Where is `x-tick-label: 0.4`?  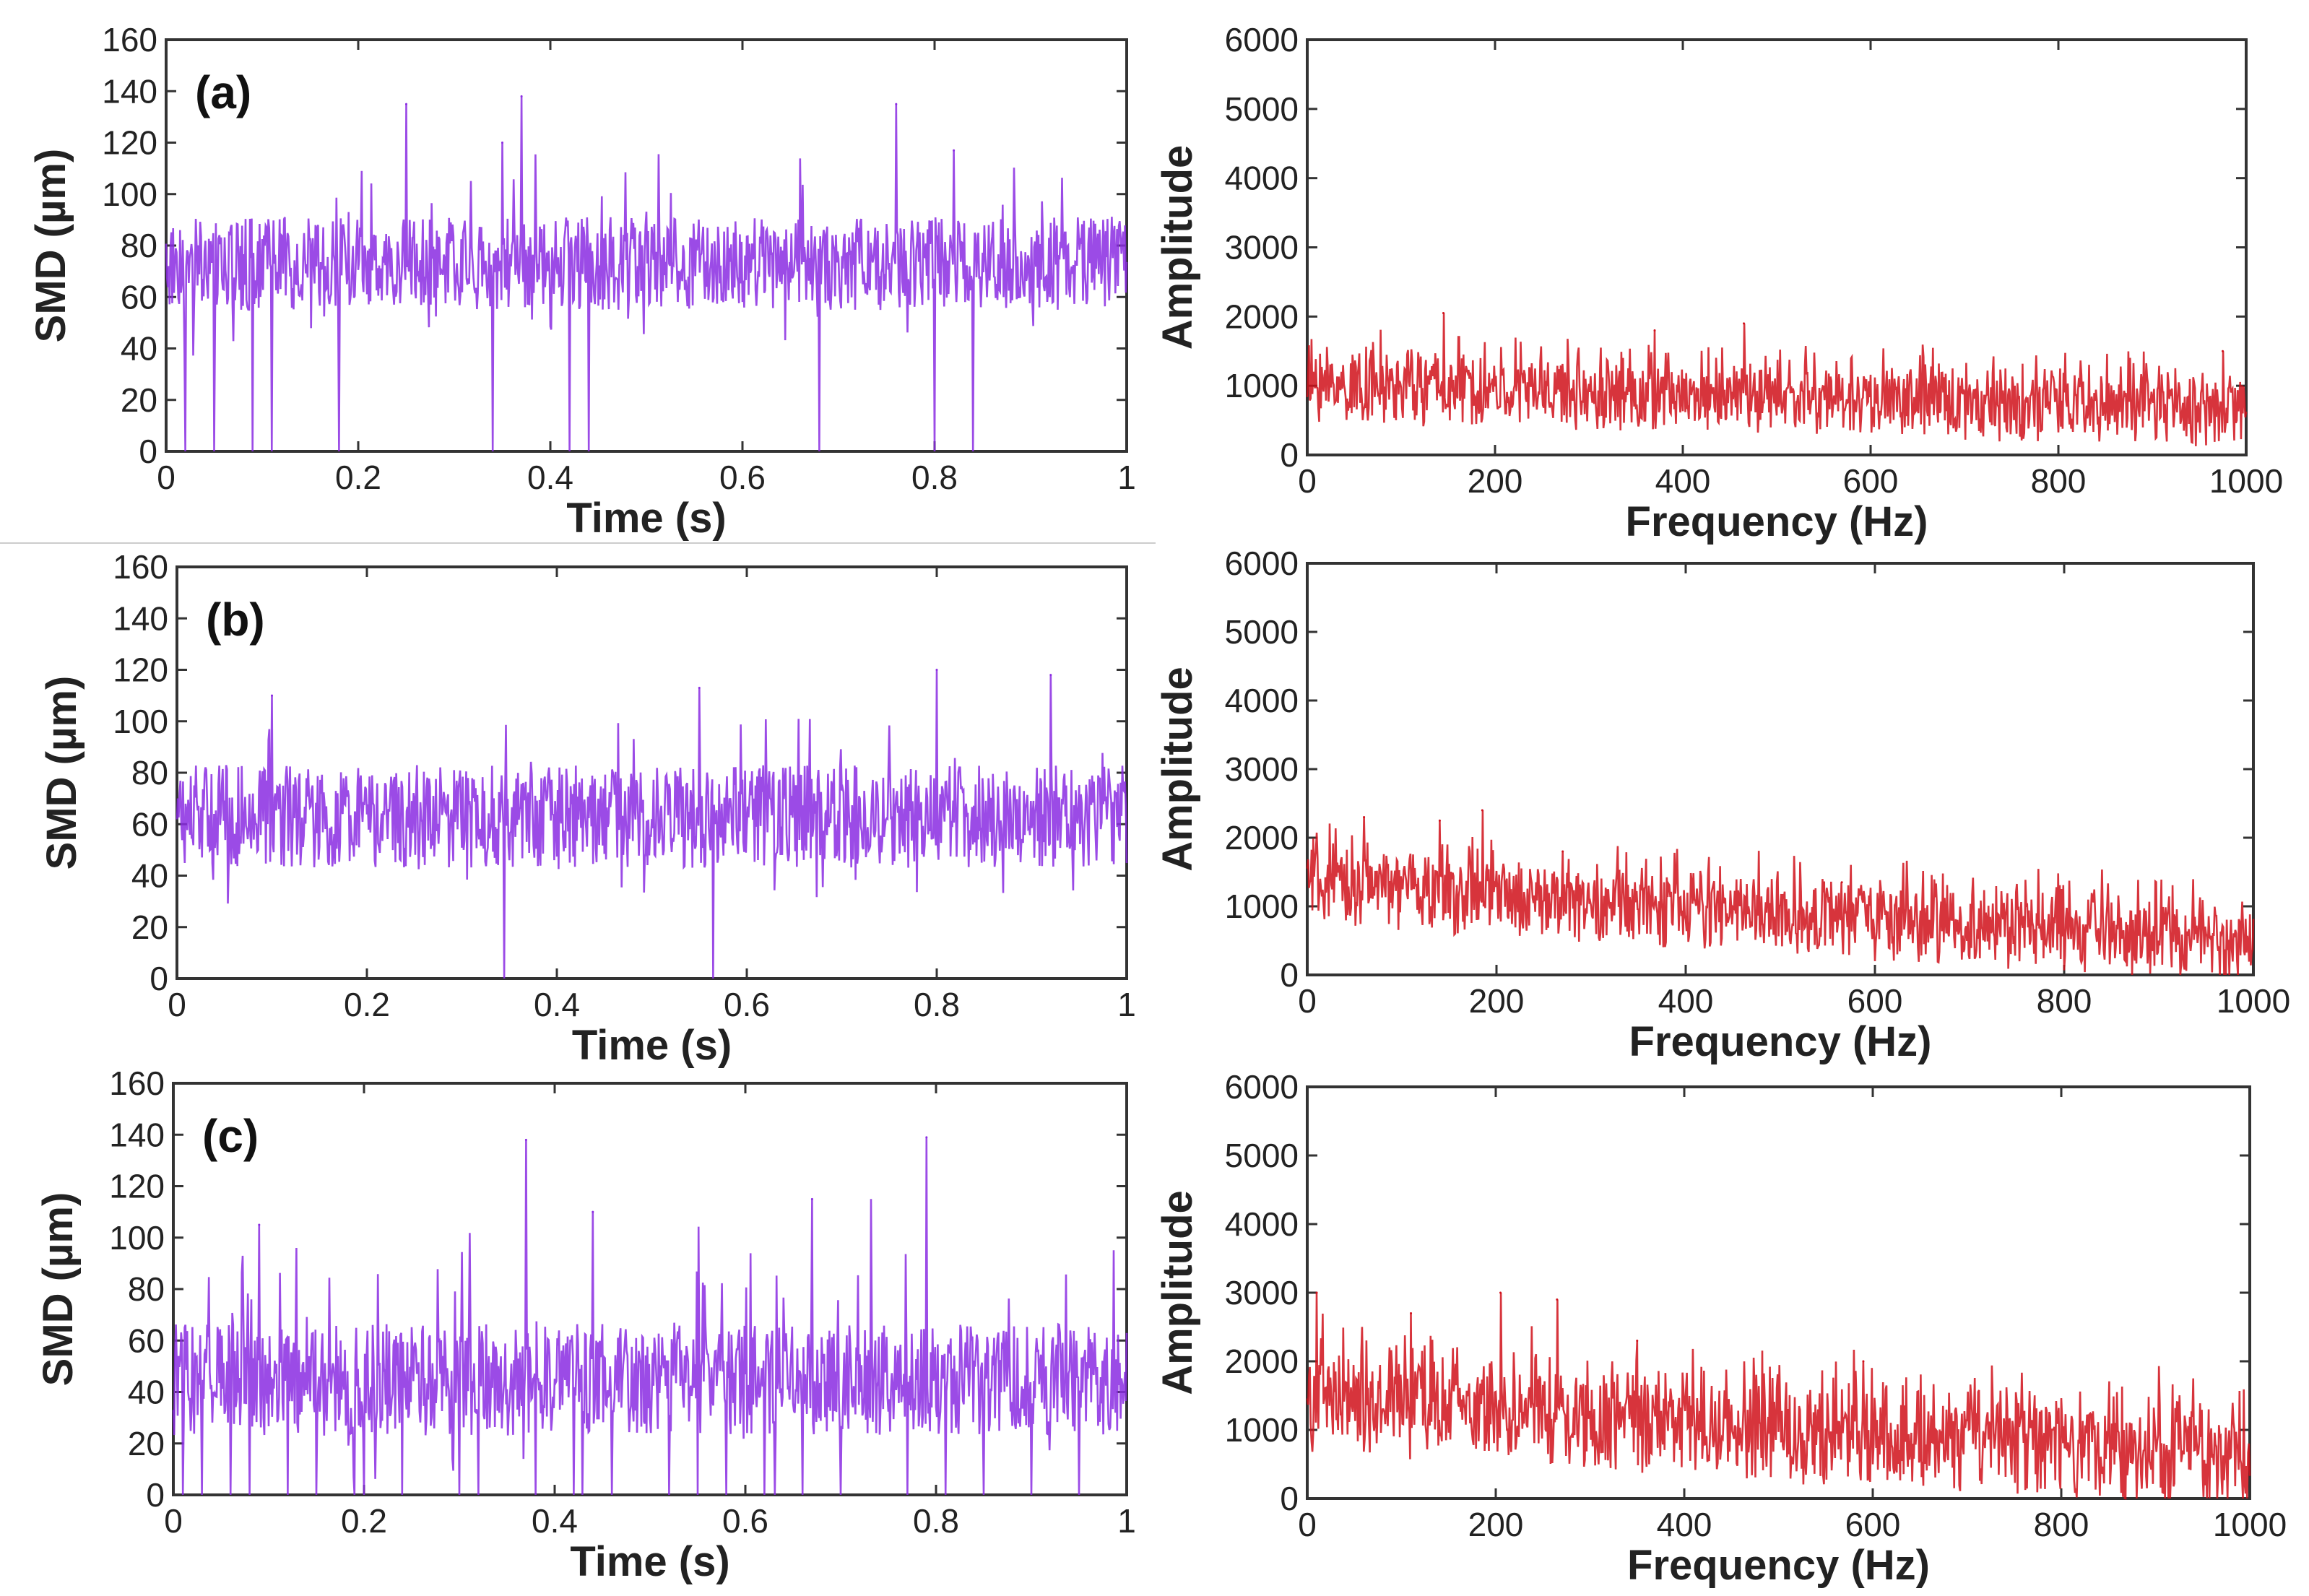
x-tick-label: 0.4 is located at coordinates (557, 1004).